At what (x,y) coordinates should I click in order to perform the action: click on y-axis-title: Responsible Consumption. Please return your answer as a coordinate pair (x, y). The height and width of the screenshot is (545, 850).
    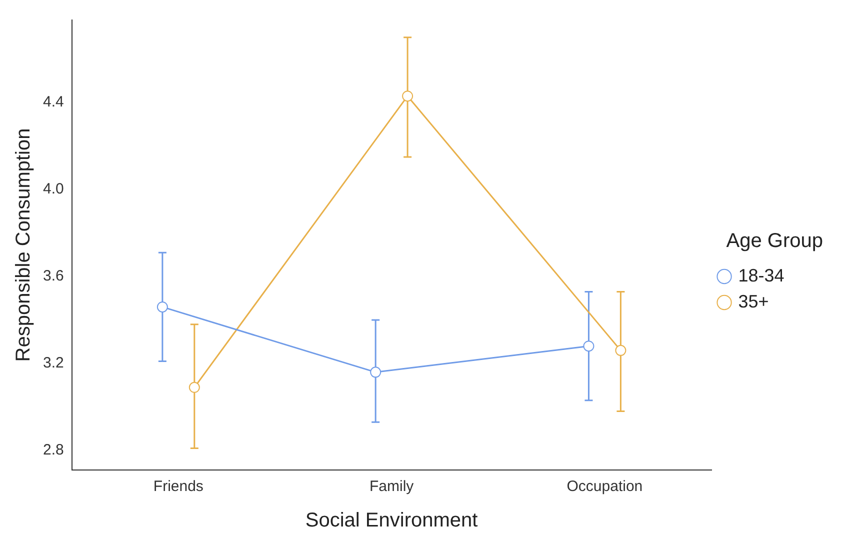
    Looking at the image, I should click on (23, 245).